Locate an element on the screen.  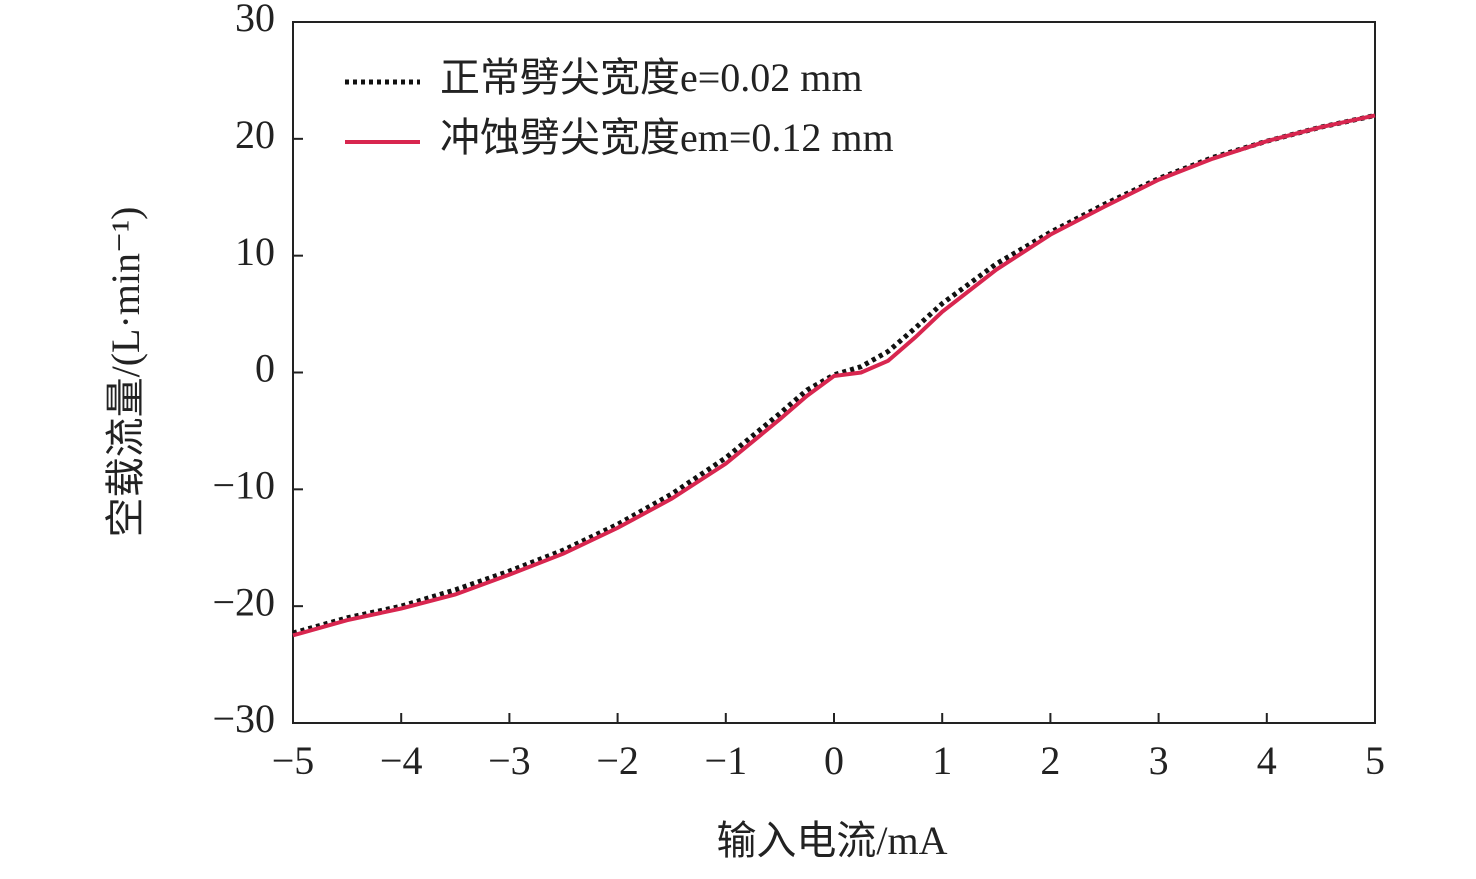
y-tick-label: 10 is located at coordinates (255, 251).